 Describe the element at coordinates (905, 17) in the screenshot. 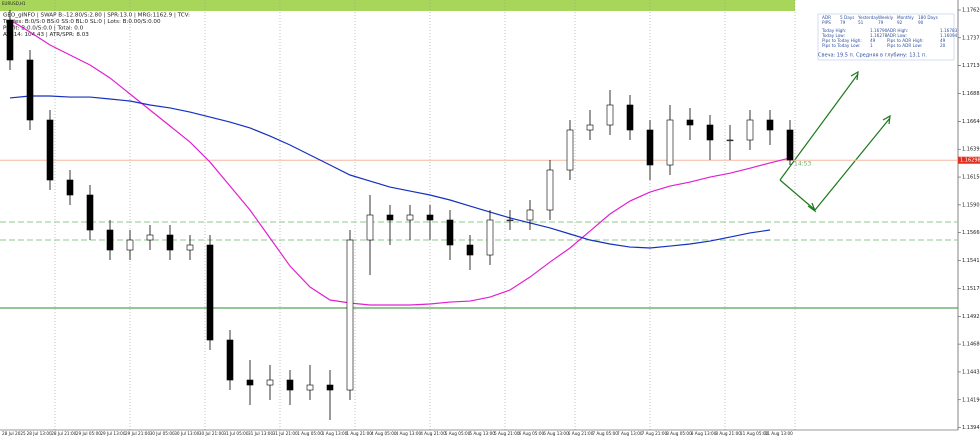

I see `panel-header: Monthly` at that location.